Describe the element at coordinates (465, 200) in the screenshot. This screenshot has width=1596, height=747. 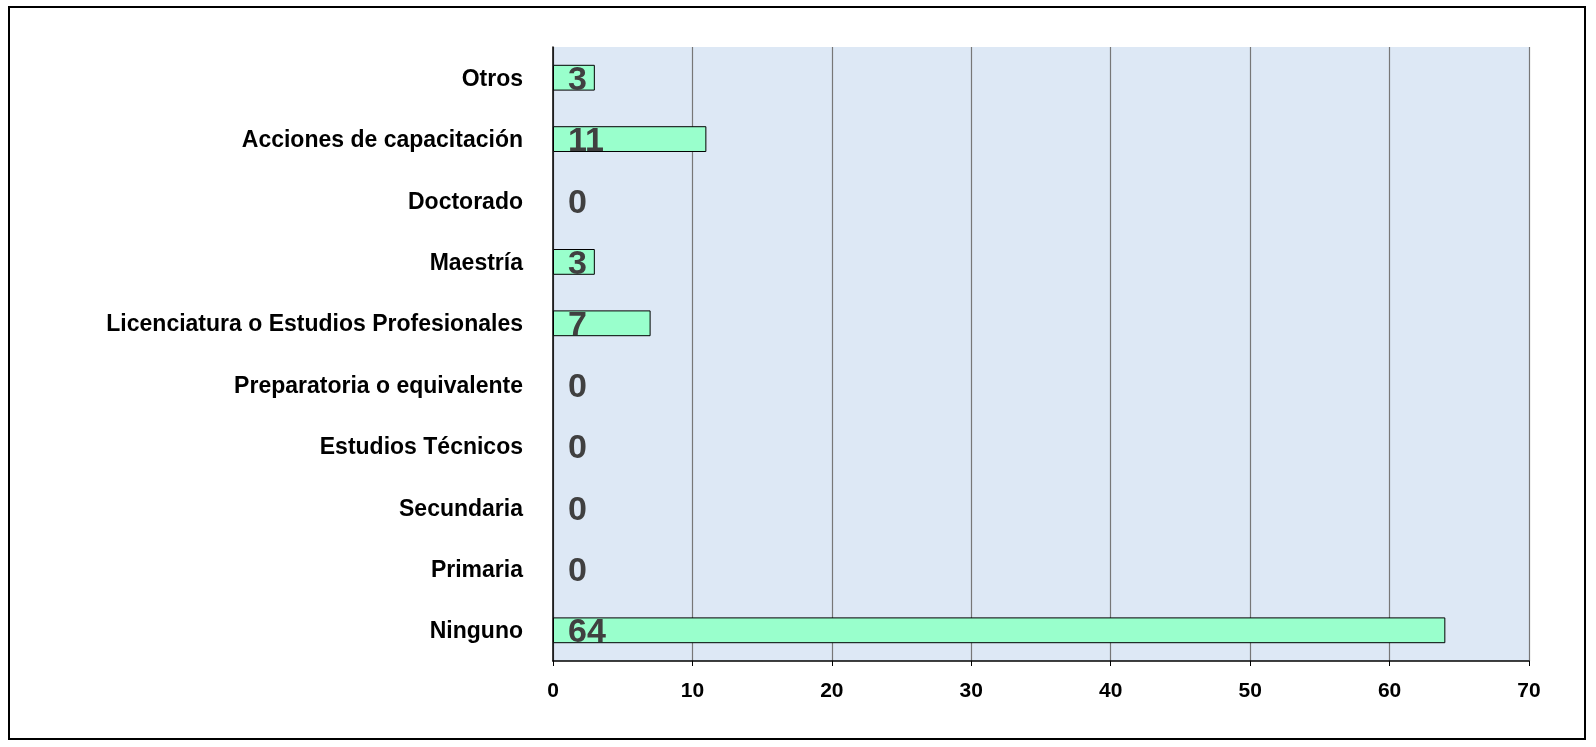
I see `y-tick-label: Doctorado` at that location.